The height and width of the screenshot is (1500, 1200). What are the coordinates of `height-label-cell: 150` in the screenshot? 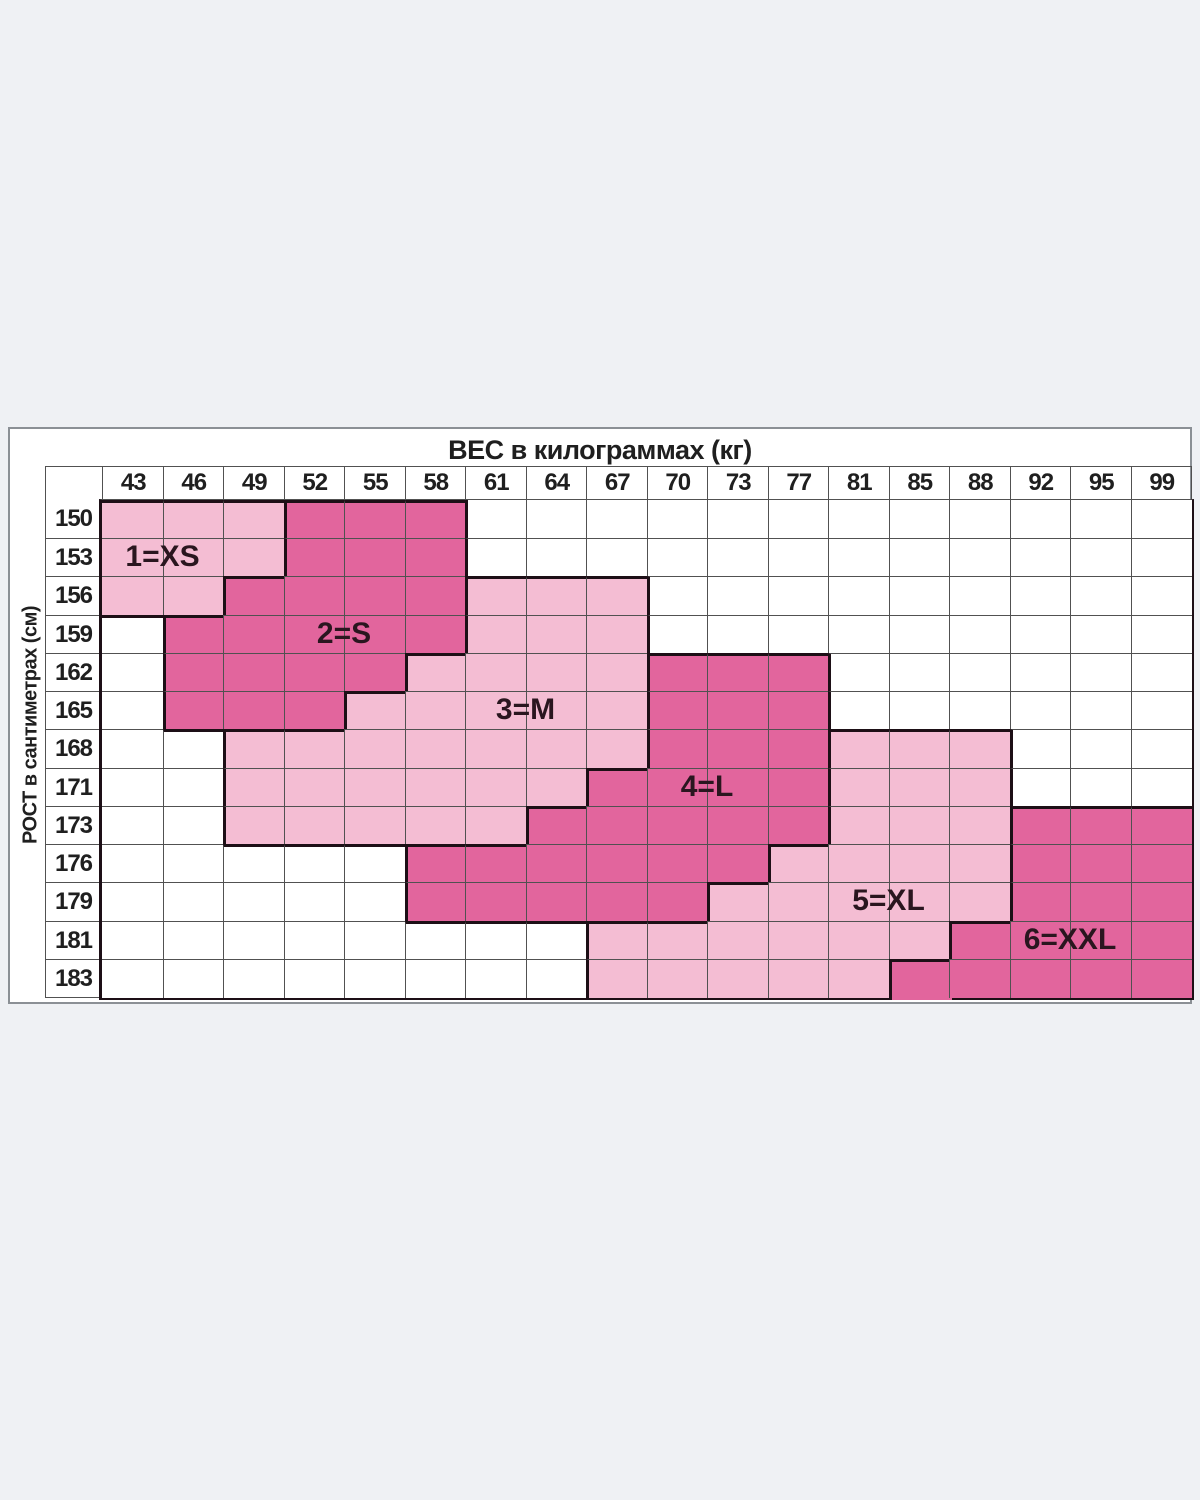 It's located at (73, 518).